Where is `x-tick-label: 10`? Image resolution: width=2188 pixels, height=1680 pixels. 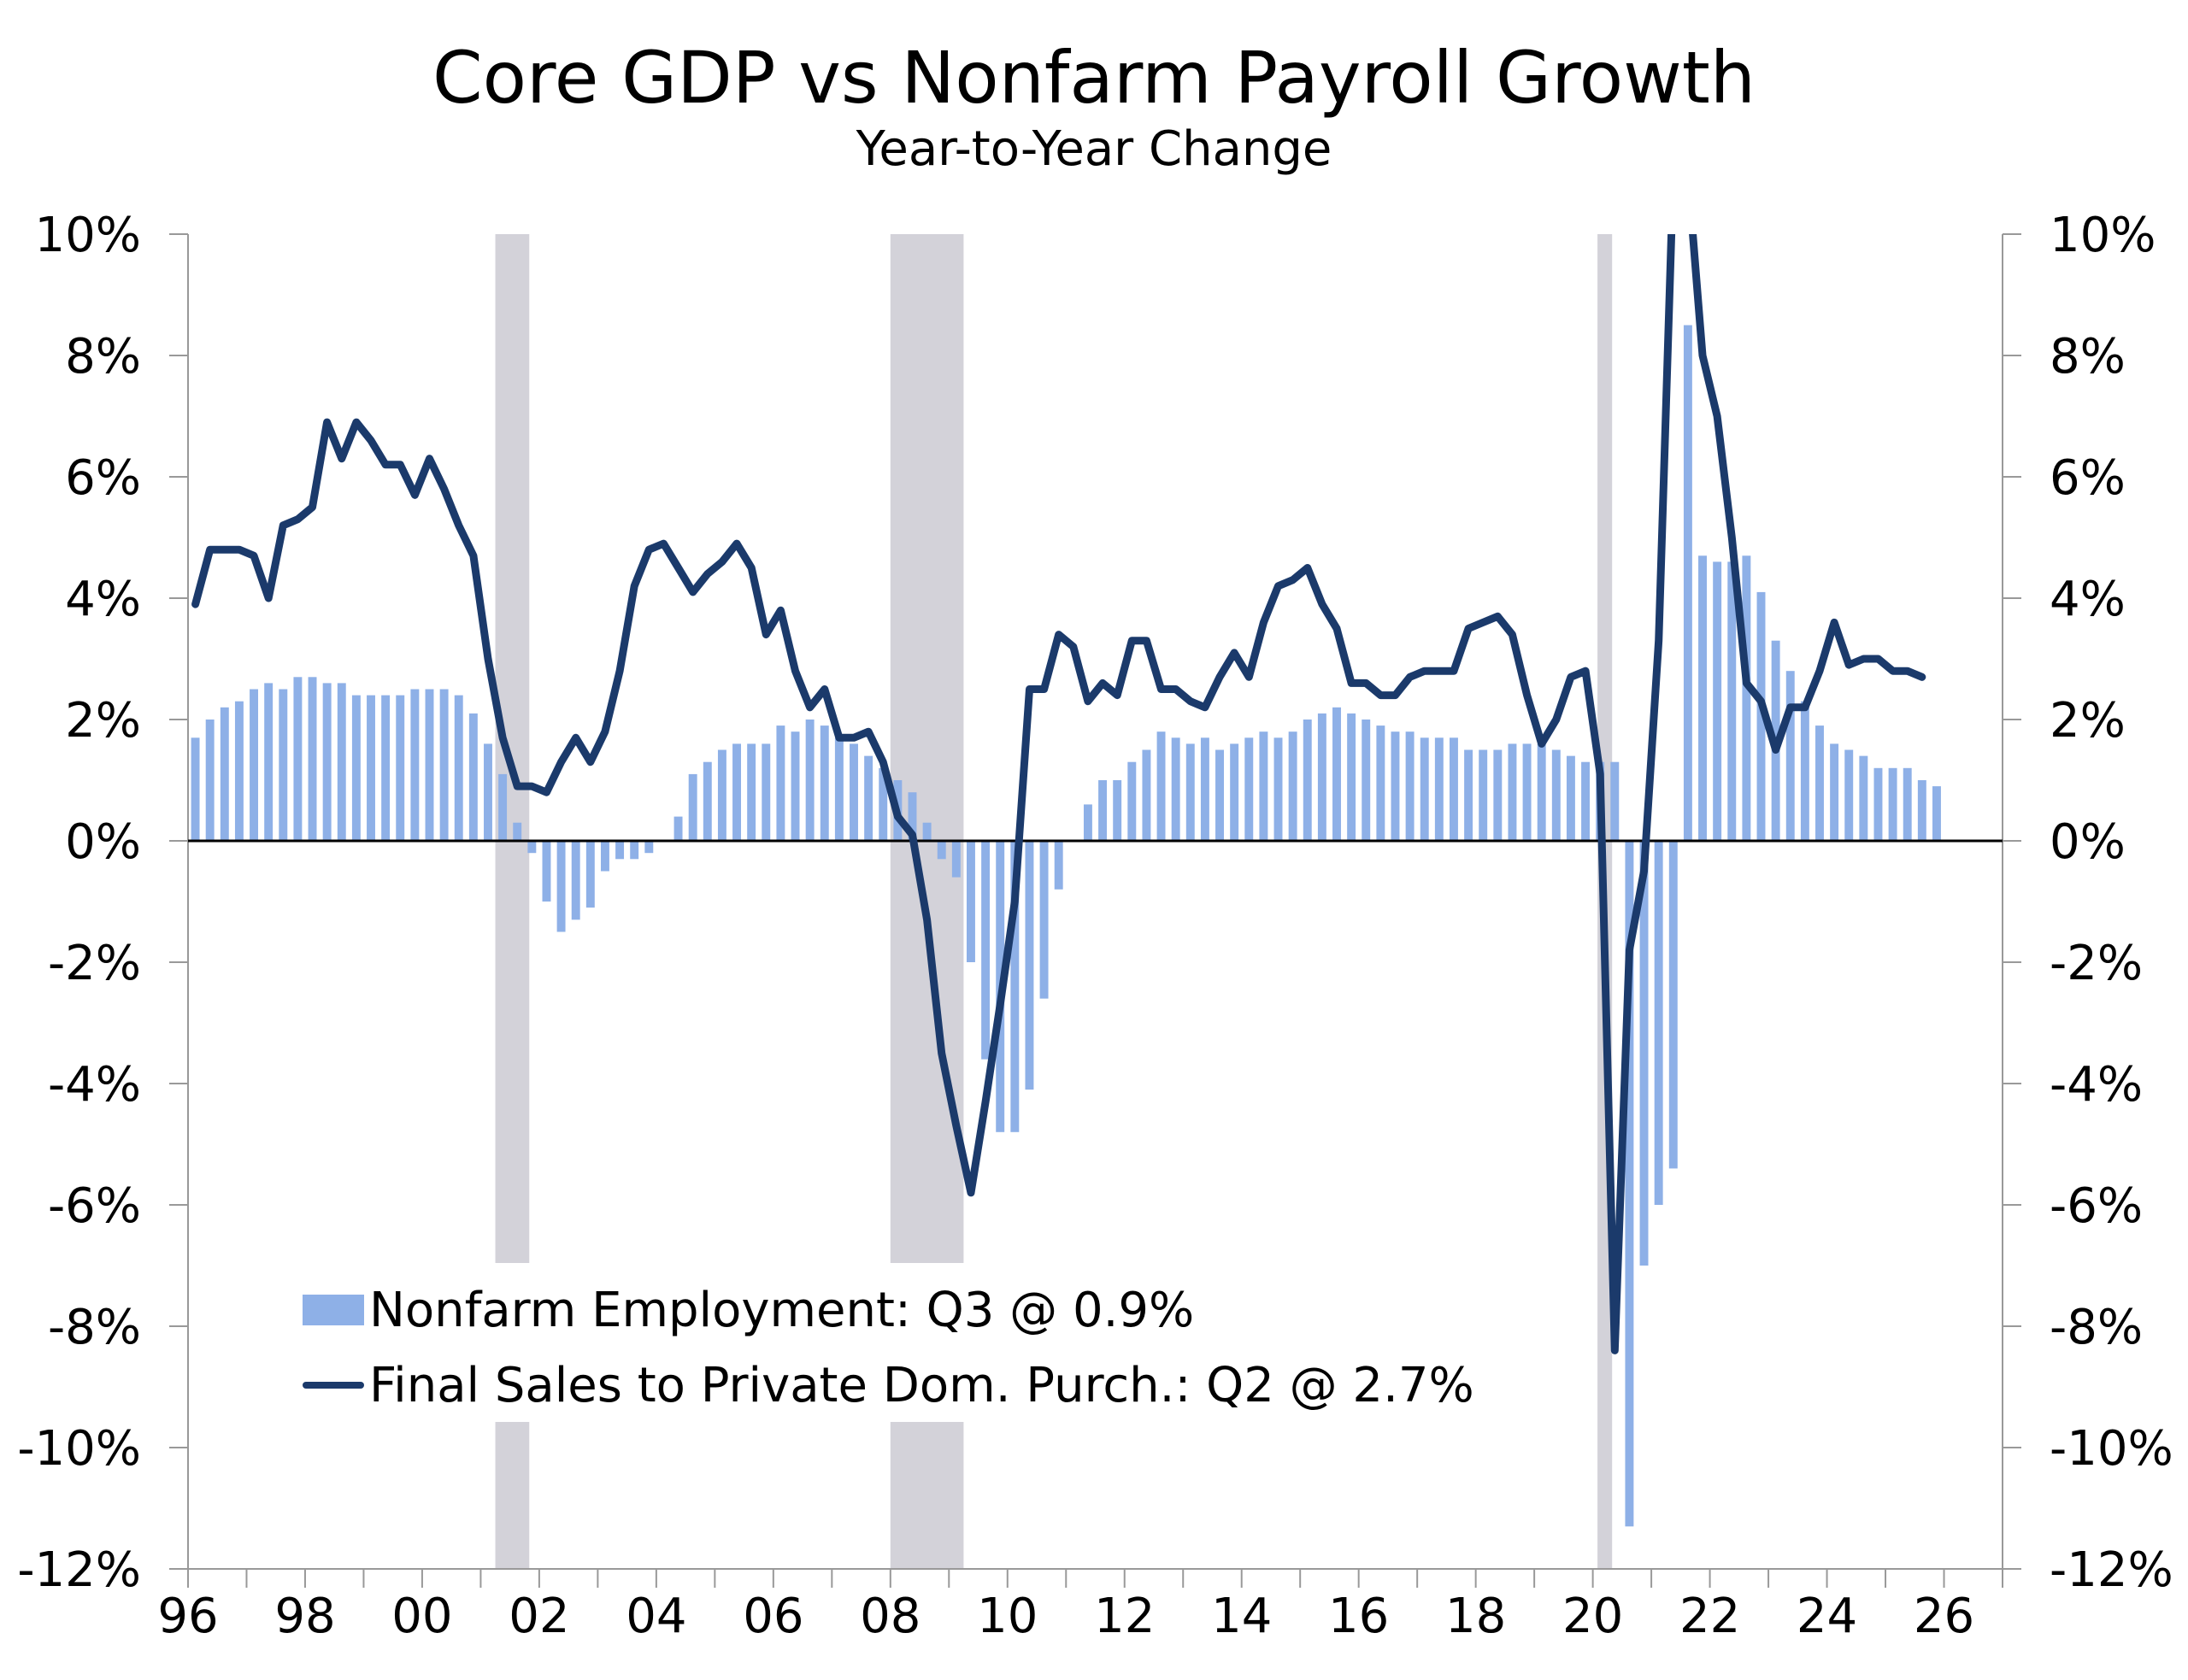 x-tick-label: 10 is located at coordinates (1008, 1616).